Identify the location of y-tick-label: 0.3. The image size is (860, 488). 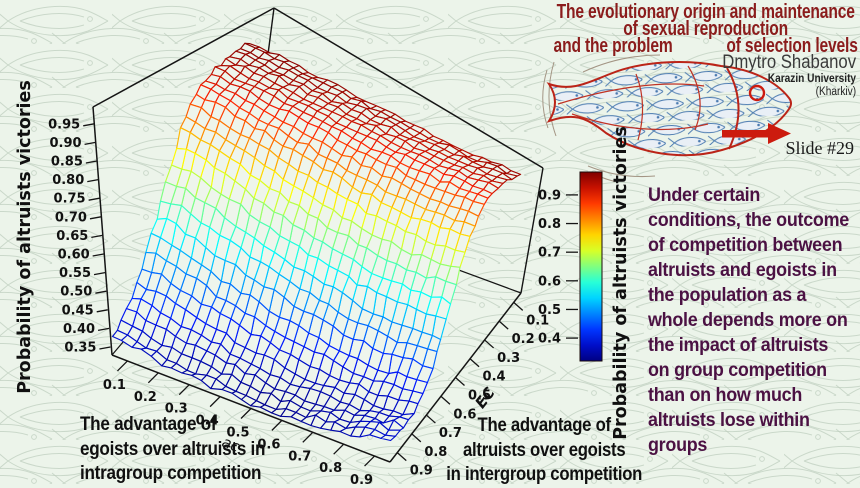
(508, 358).